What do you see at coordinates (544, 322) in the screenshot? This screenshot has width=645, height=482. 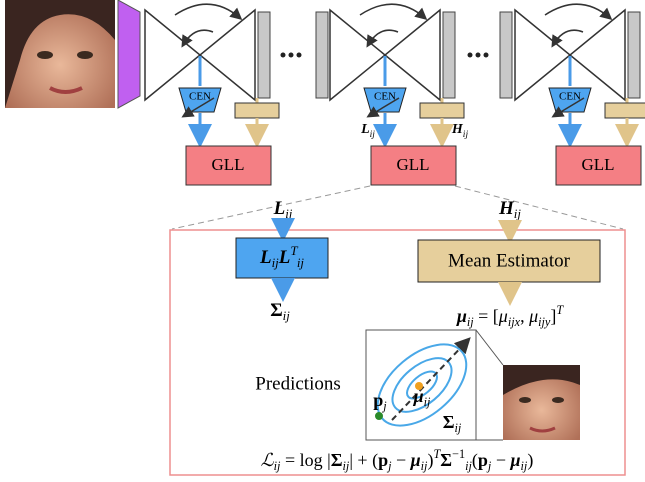 I see `formula-part: ijy` at bounding box center [544, 322].